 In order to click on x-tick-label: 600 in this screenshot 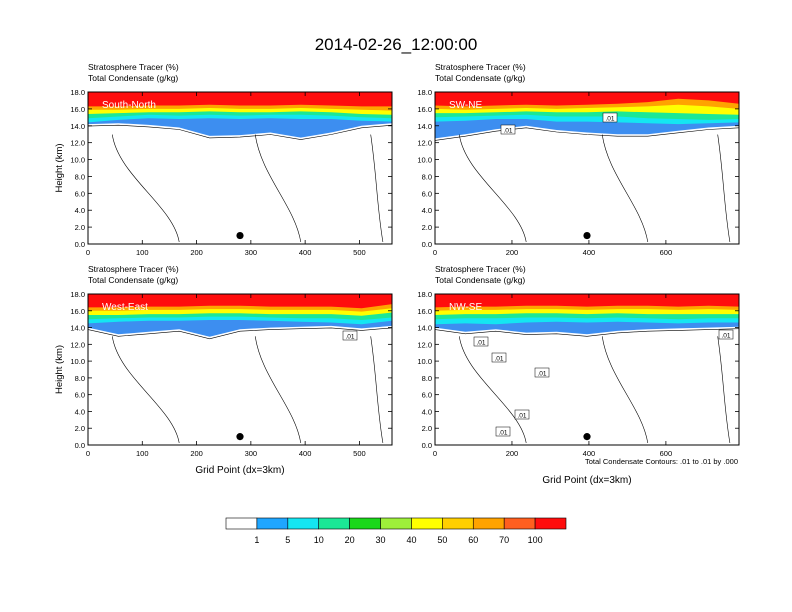, I will do `click(666, 453)`.